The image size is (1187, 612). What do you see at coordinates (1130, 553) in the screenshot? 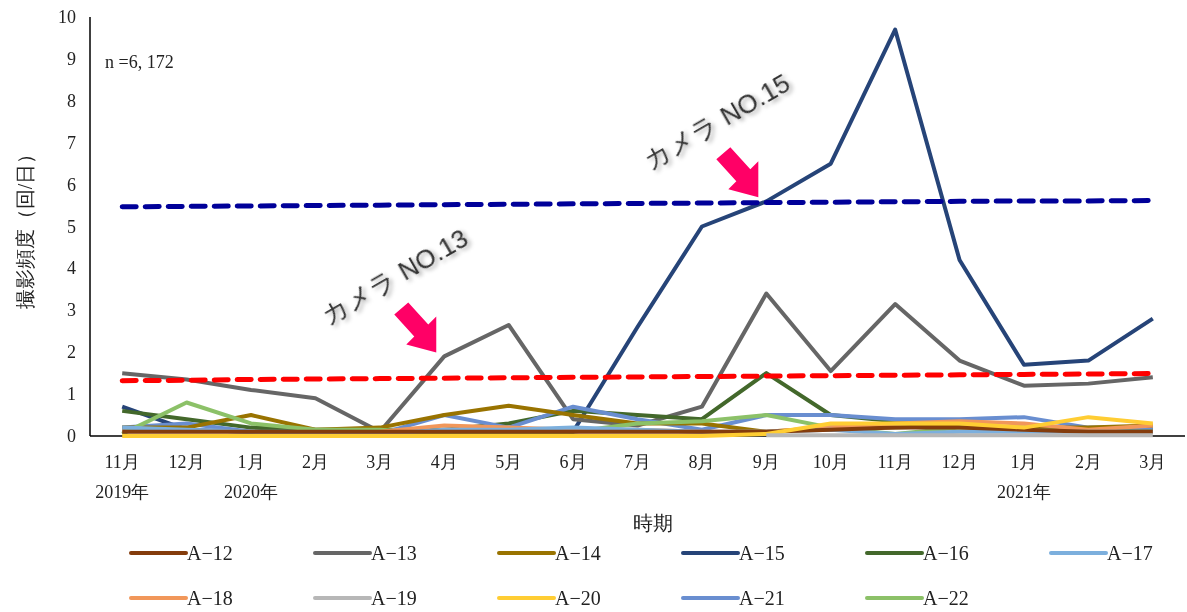
I see `legend-label: A−17` at bounding box center [1130, 553].